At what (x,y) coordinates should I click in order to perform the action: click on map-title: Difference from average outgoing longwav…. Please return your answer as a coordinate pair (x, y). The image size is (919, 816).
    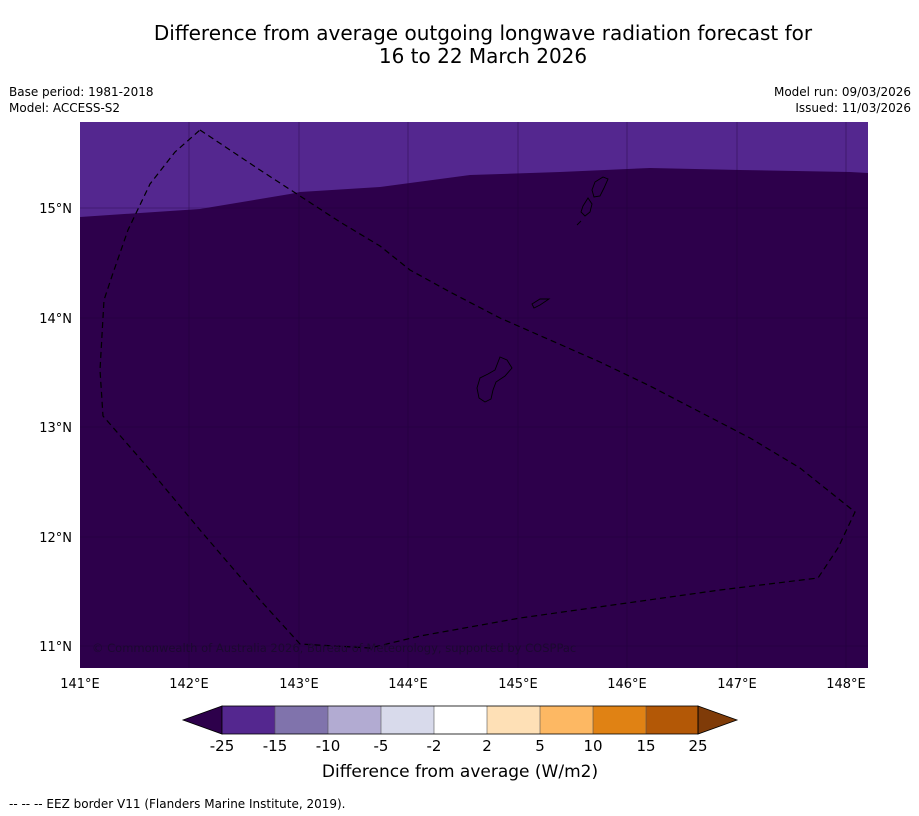
    Looking at the image, I should click on (483, 45).